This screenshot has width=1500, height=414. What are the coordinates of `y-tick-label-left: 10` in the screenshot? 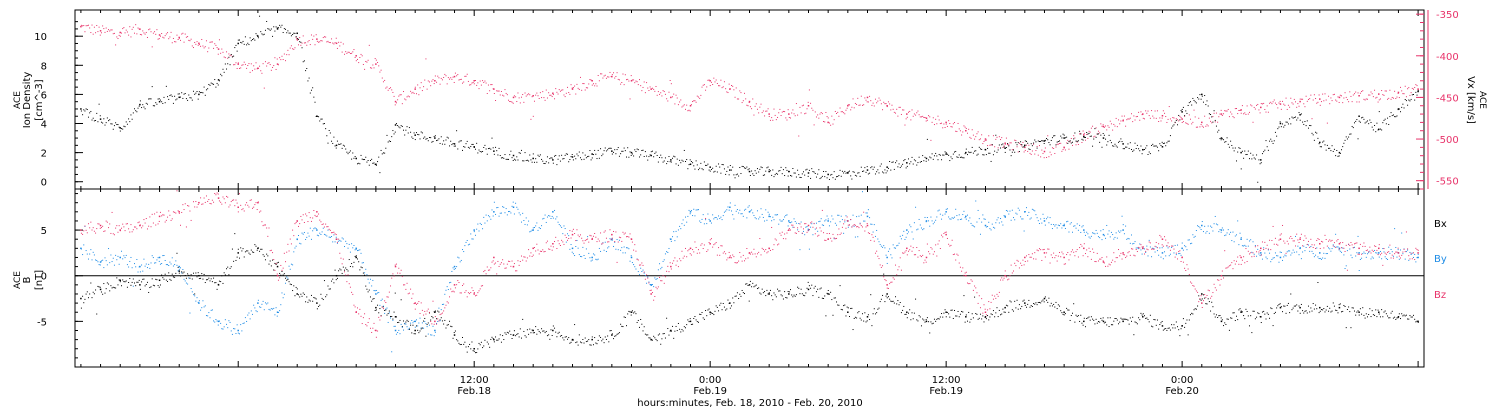 It's located at (40, 37).